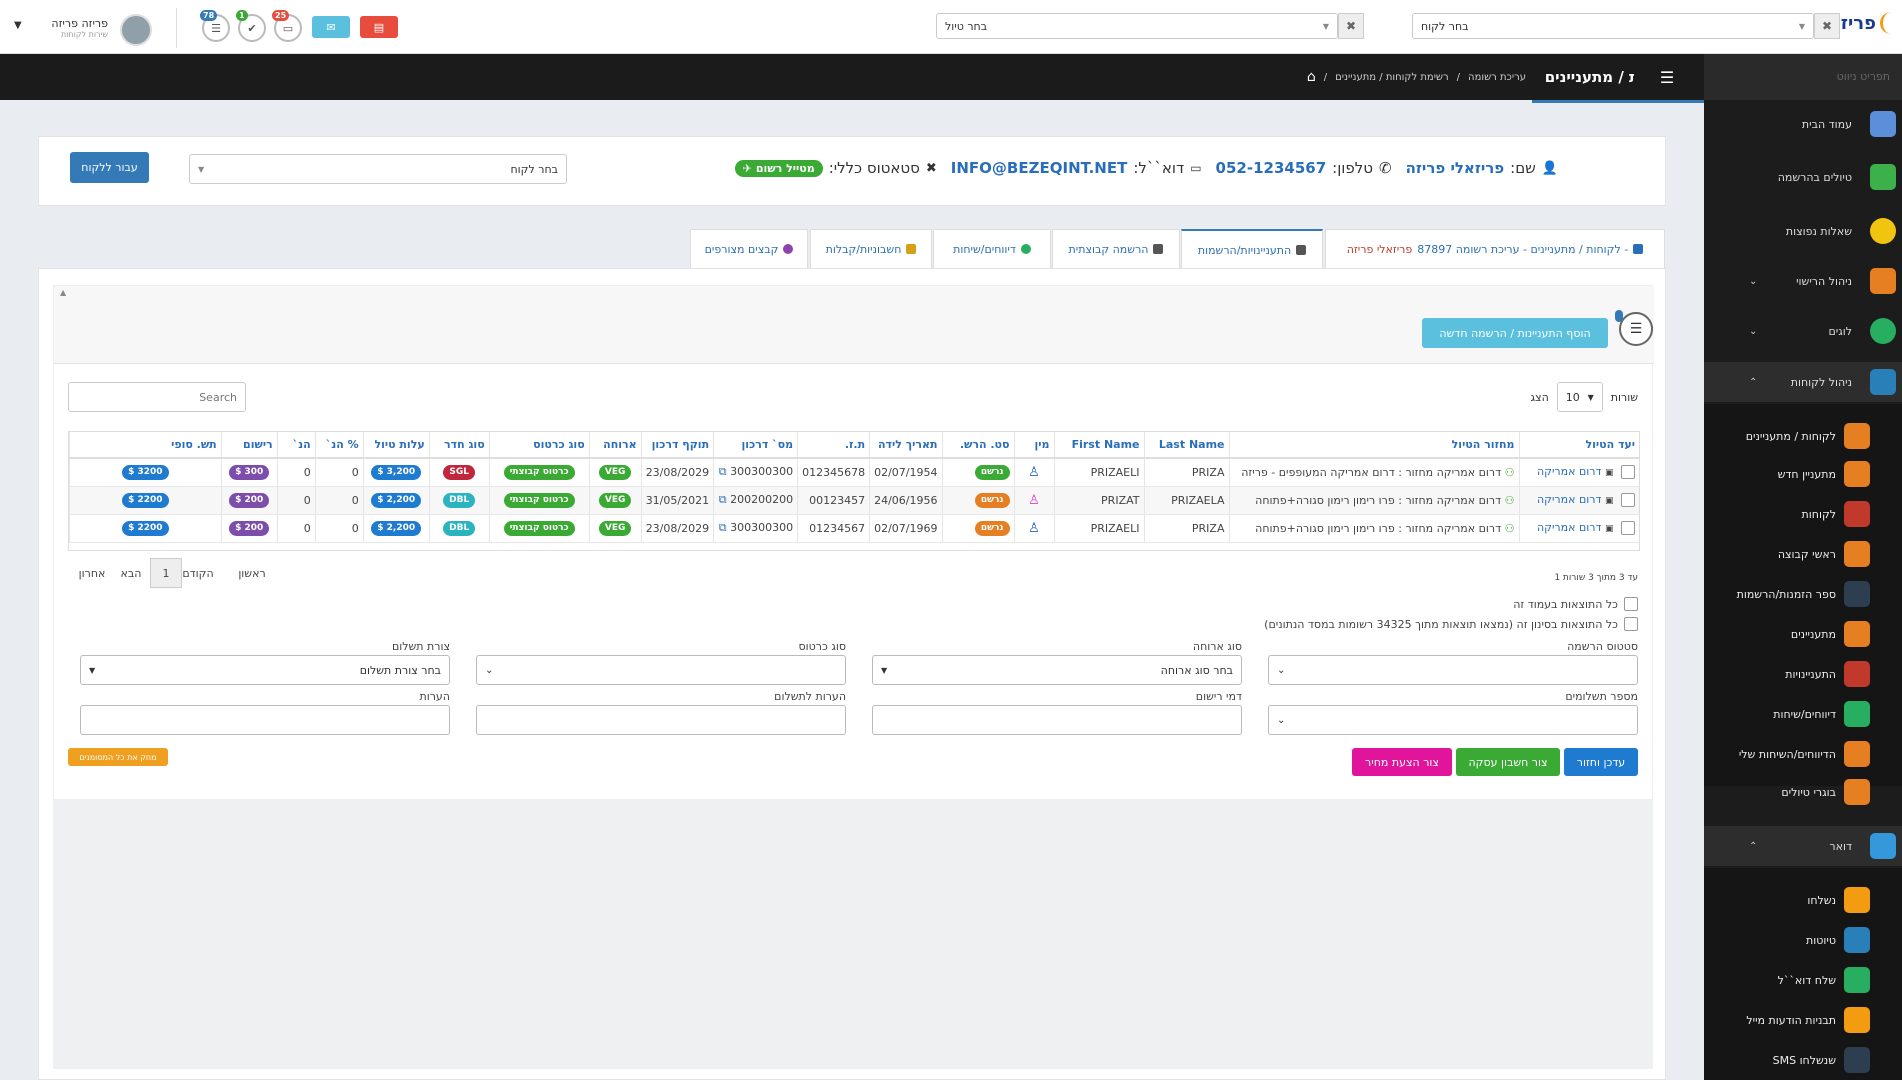 This screenshot has height=1080, width=1902. Describe the element at coordinates (1803, 474) in the screenshot. I see `sidebar-sub-new-lead: מתעניין חדש` at that location.